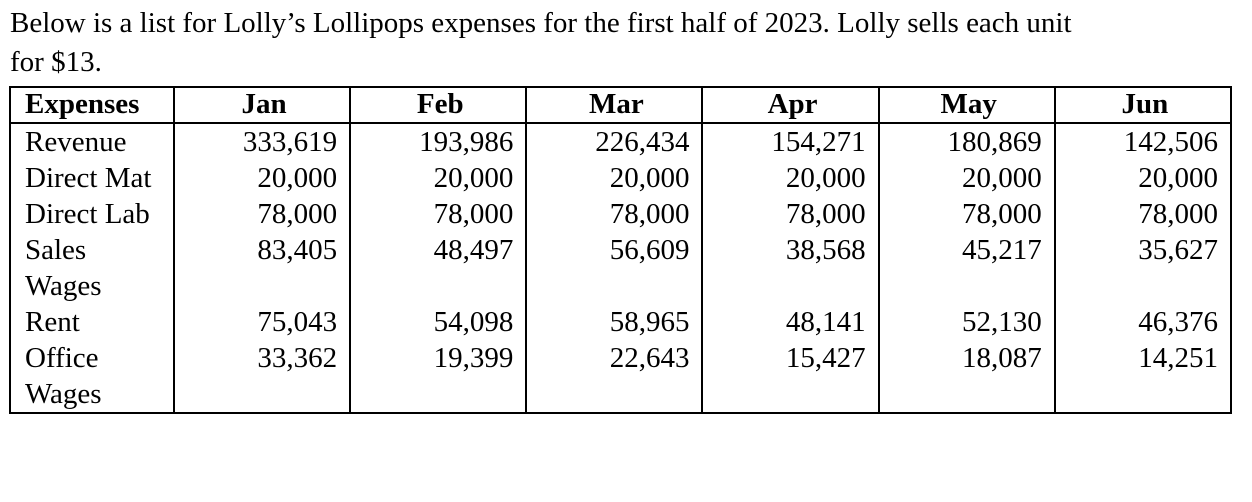  Describe the element at coordinates (790, 141) in the screenshot. I see `table-cell: 154,271` at that location.